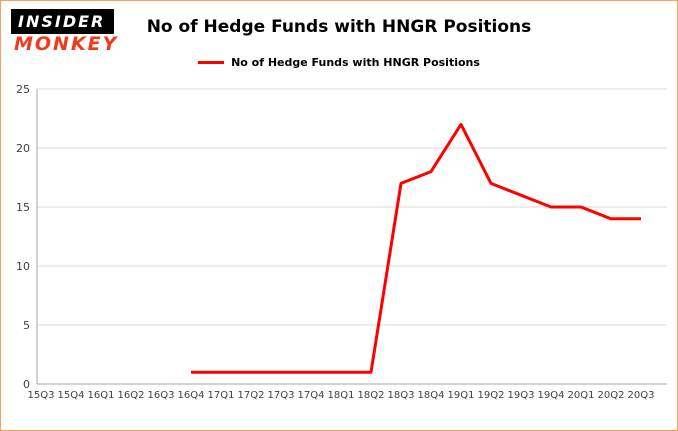 The image size is (678, 431). What do you see at coordinates (431, 395) in the screenshot?
I see `svg-text: 18Q4` at bounding box center [431, 395].